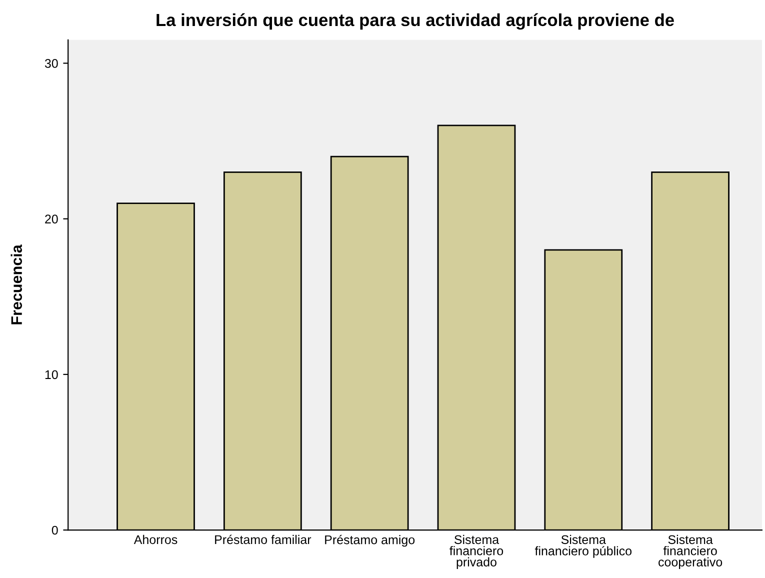 The width and height of the screenshot is (765, 578). I want to click on x-tick-label: Préstamo familiar, so click(263, 539).